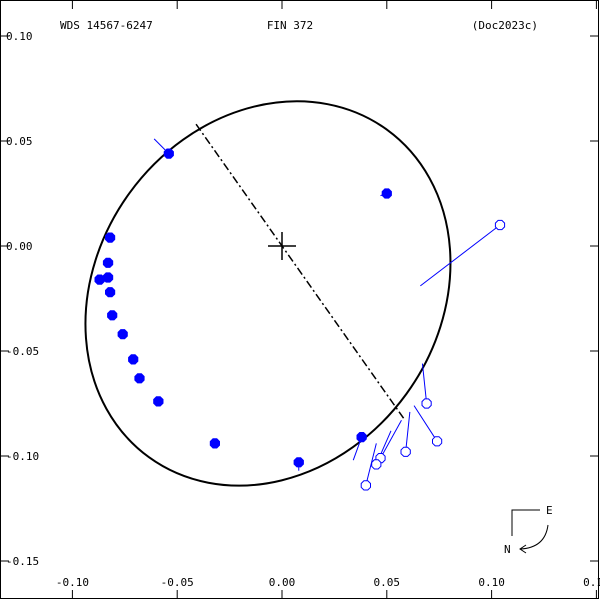 The width and height of the screenshot is (600, 600). Describe the element at coordinates (19, 36) in the screenshot. I see `y-tick-label: 0.10` at that location.